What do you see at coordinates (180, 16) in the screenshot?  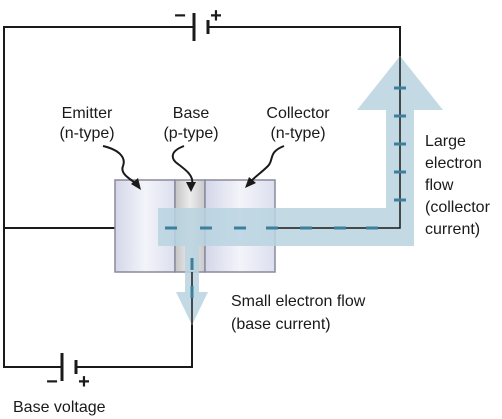 I see `top-battery-minus: −` at bounding box center [180, 16].